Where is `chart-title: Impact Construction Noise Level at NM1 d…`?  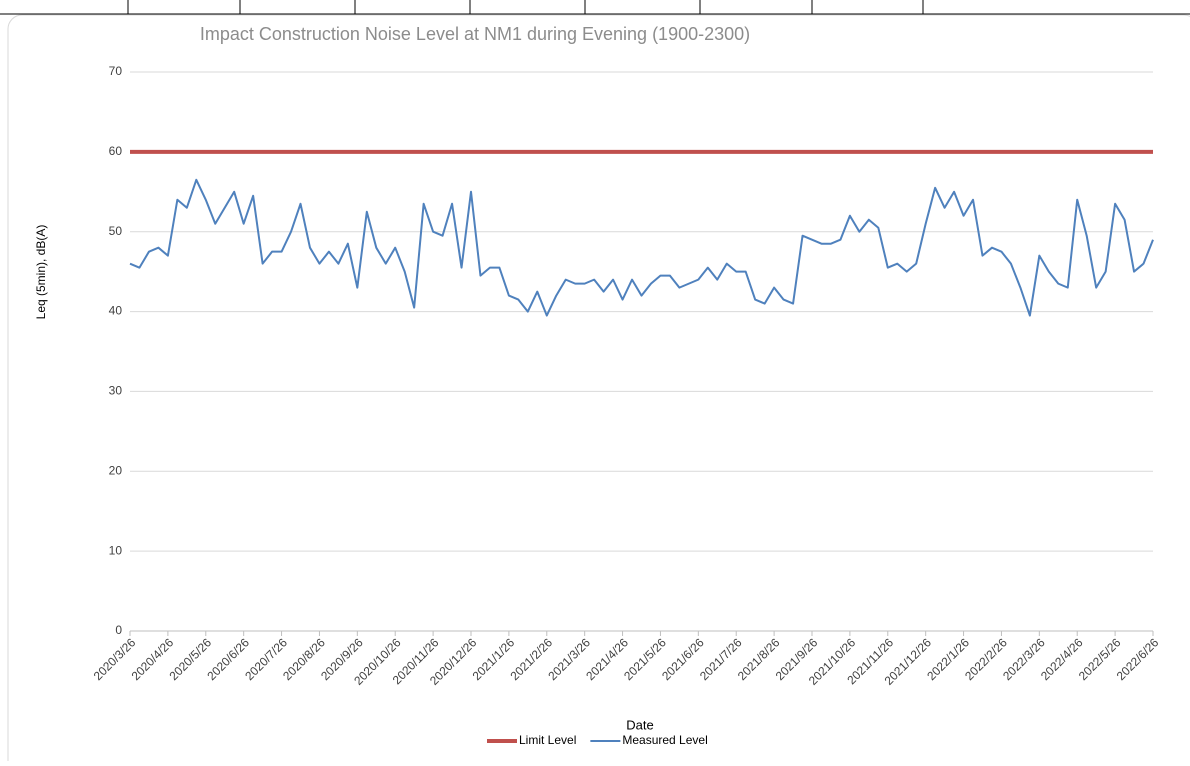 chart-title: Impact Construction Noise Level at NM1 d… is located at coordinates (475, 34).